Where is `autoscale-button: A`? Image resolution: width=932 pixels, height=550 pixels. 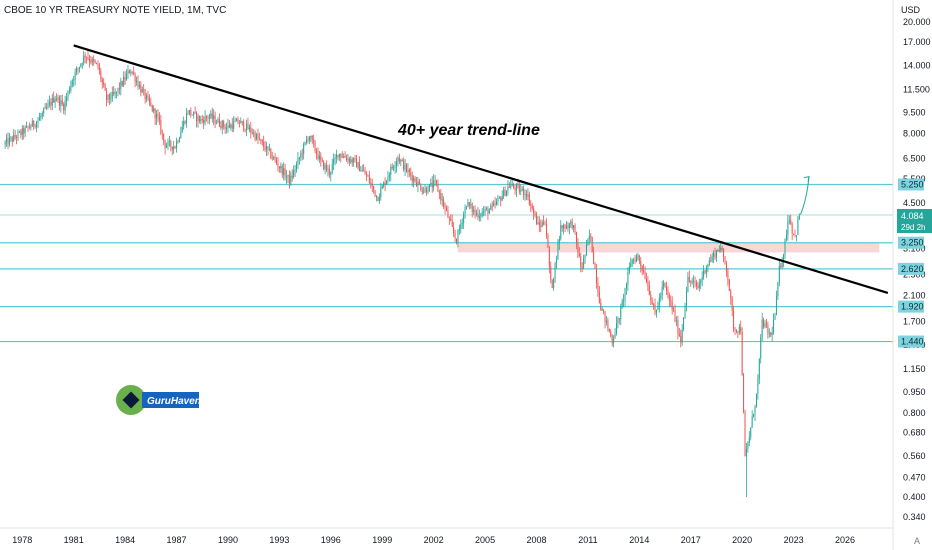 autoscale-button: A is located at coordinates (916, 541).